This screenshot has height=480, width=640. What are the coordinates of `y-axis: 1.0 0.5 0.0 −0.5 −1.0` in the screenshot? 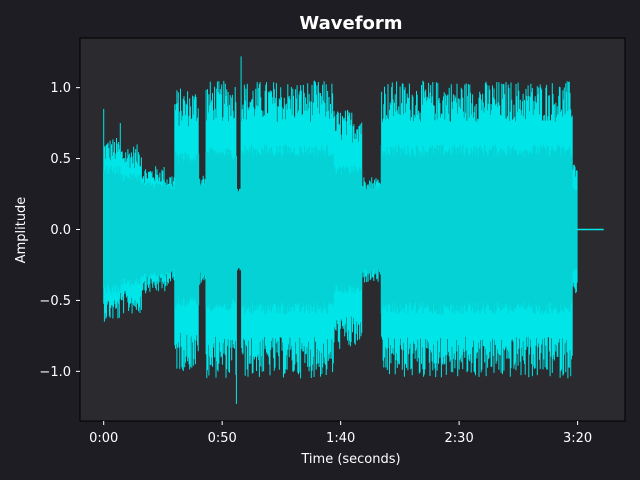 It's located at (59, 230).